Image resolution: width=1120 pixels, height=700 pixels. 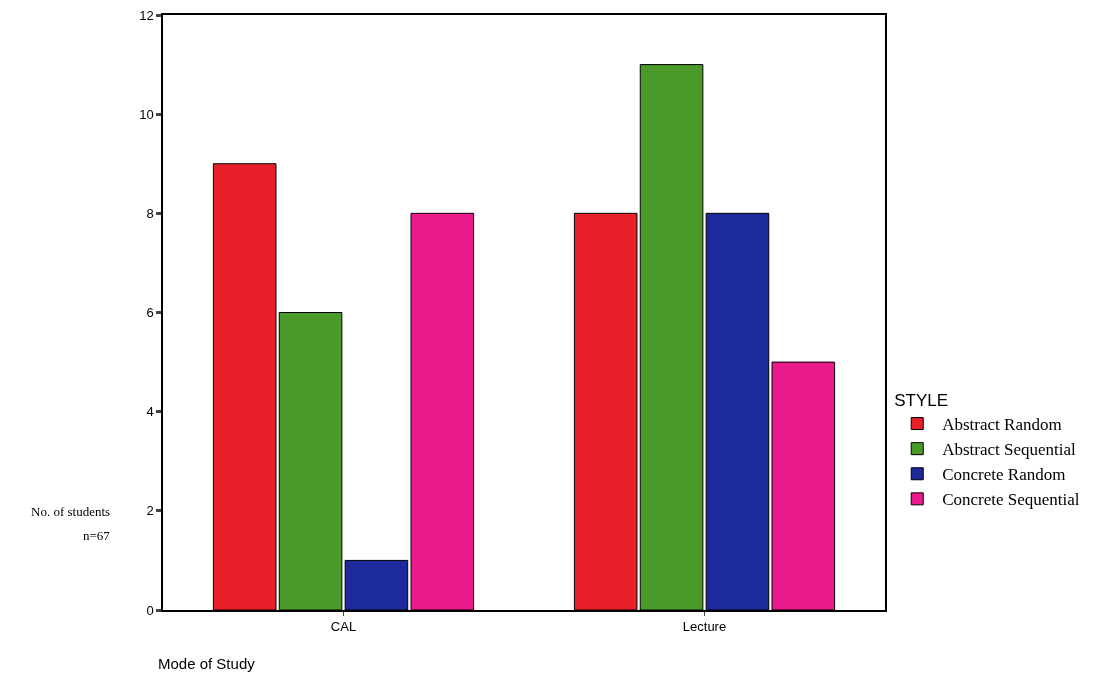 I want to click on legend-label: Abstract Sequential, so click(x=1009, y=450).